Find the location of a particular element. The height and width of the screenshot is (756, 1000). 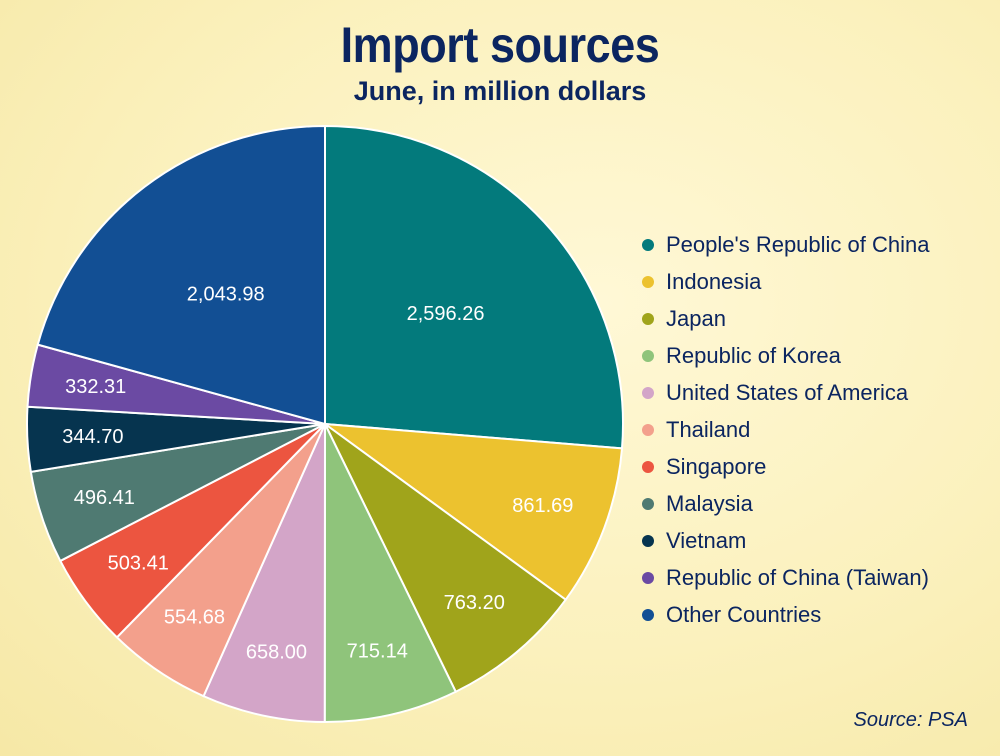

pie-slice-indonesia is located at coordinates (472, 512).